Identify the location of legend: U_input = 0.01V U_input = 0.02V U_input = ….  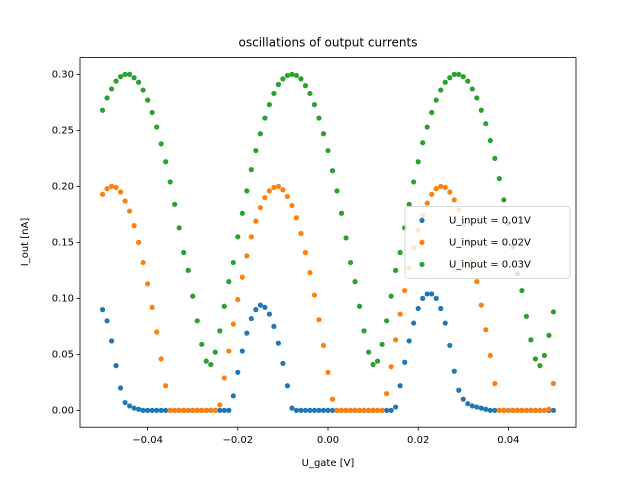
(487, 242).